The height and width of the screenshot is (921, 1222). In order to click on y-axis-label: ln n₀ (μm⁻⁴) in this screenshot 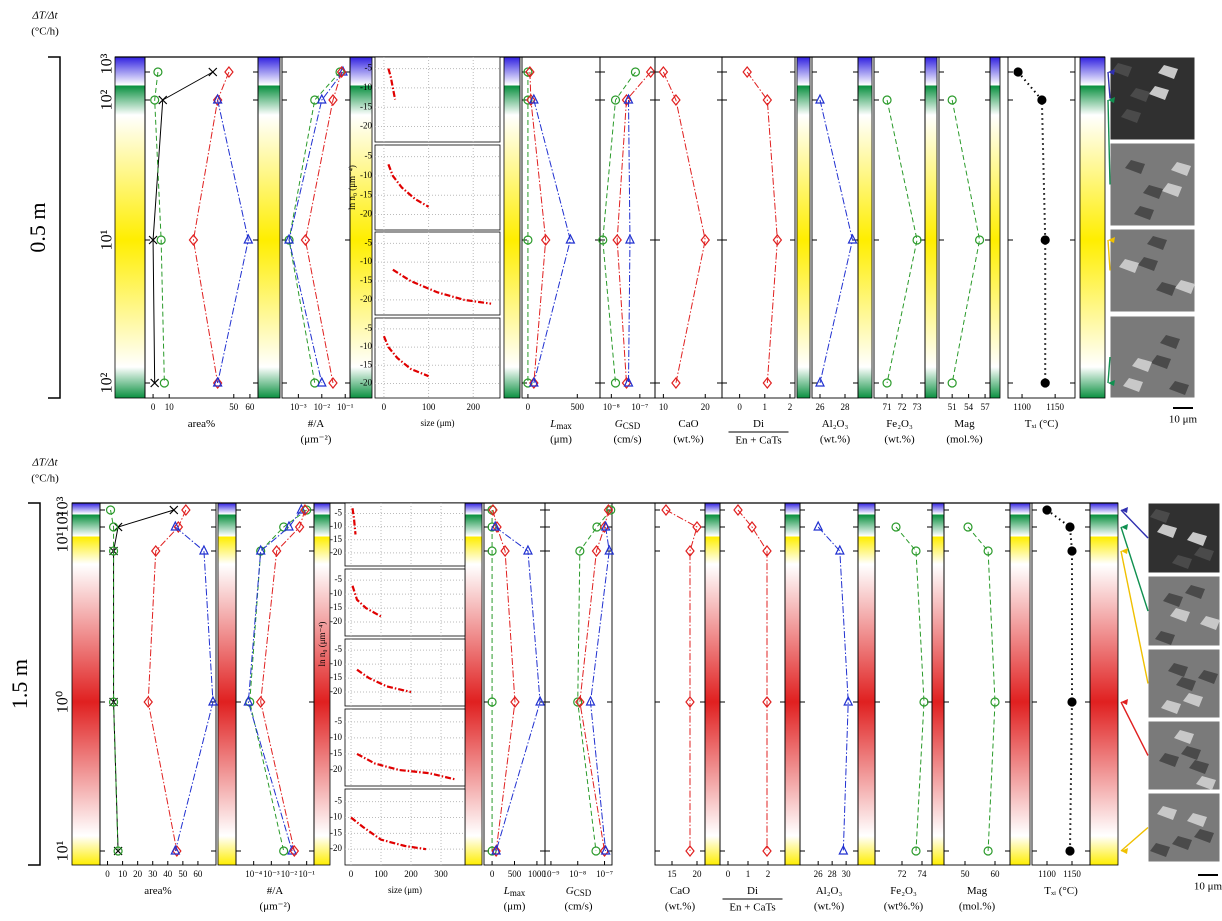, I will do `click(352, 187)`.